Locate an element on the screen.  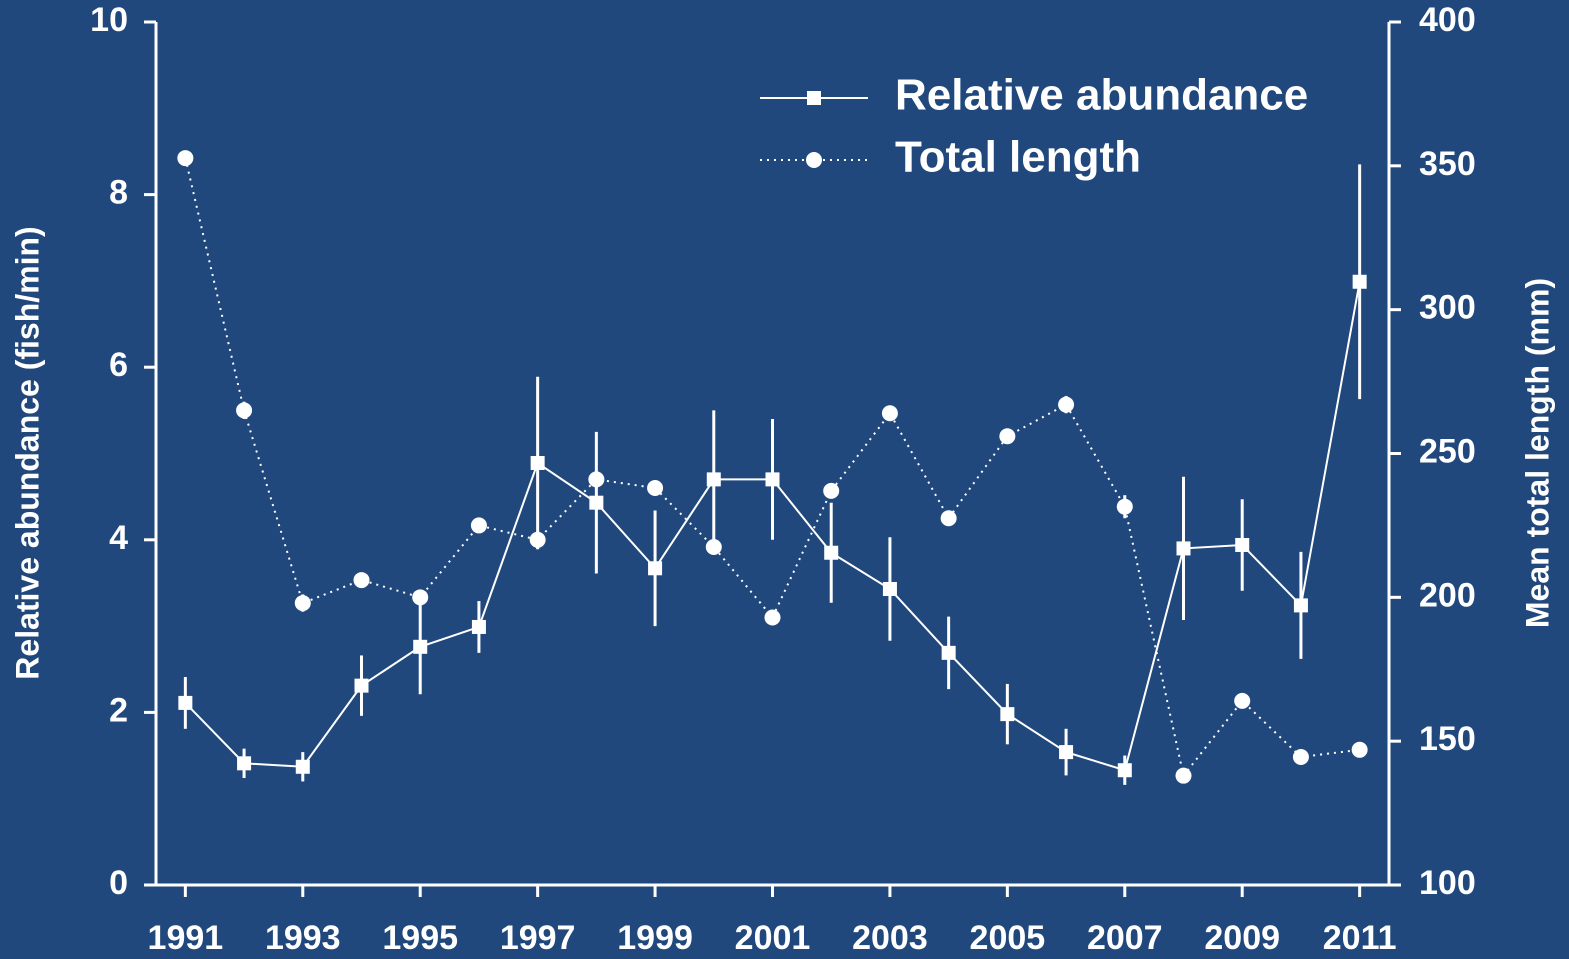
y2-axis-label: Mean total length (mm) is located at coordinates (1537, 453).